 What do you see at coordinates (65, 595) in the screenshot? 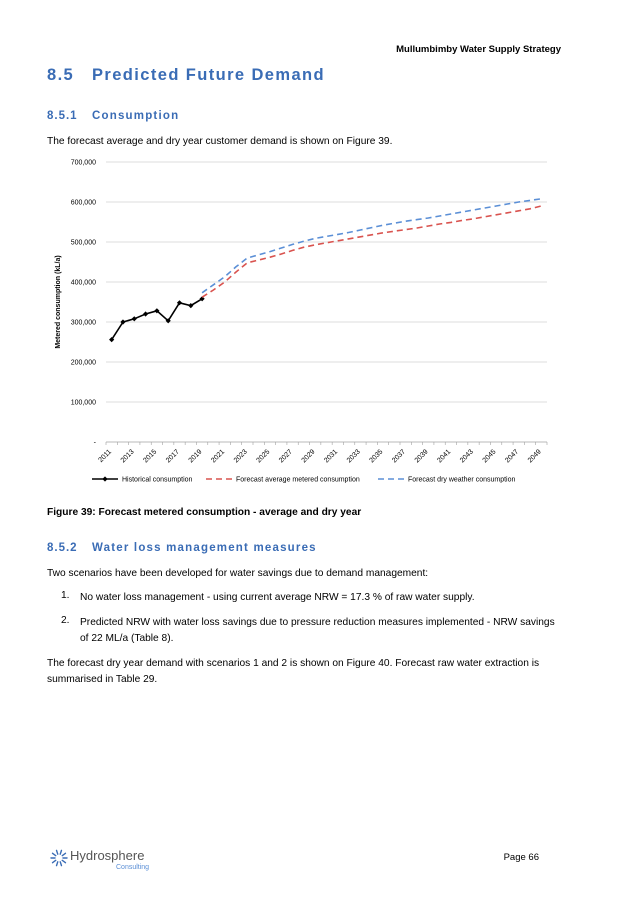
I see `list-item-number: 1.` at bounding box center [65, 595].